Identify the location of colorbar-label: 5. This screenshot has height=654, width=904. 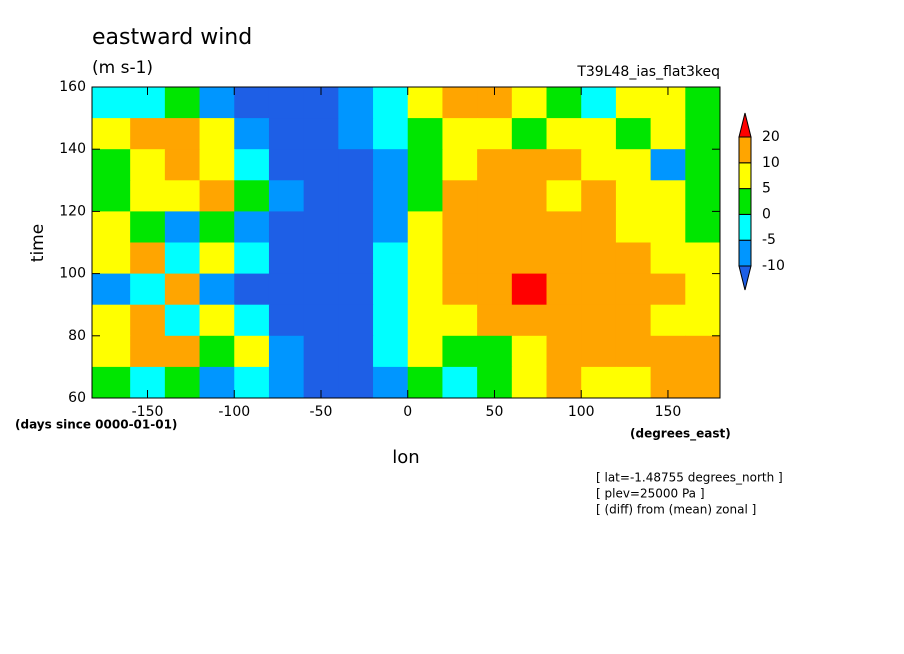
(766, 189).